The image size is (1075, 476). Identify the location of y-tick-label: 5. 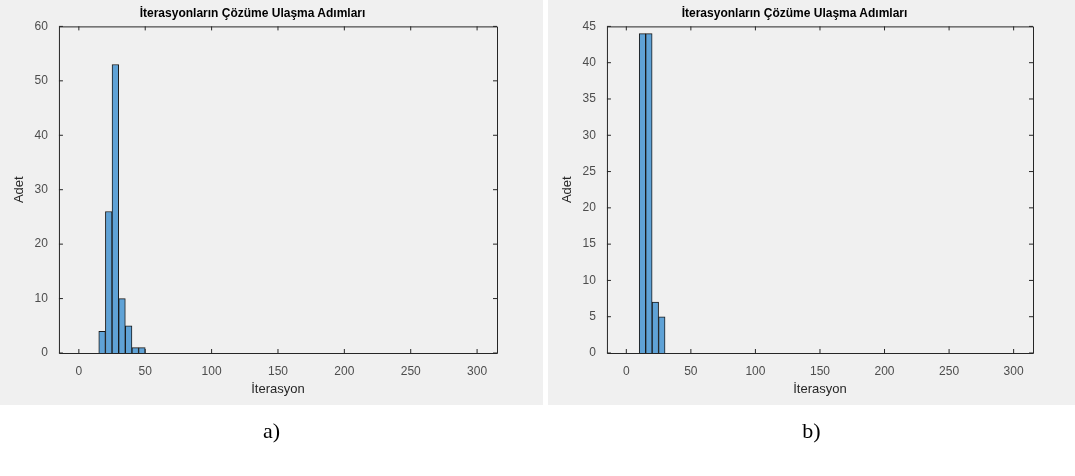
(593, 316).